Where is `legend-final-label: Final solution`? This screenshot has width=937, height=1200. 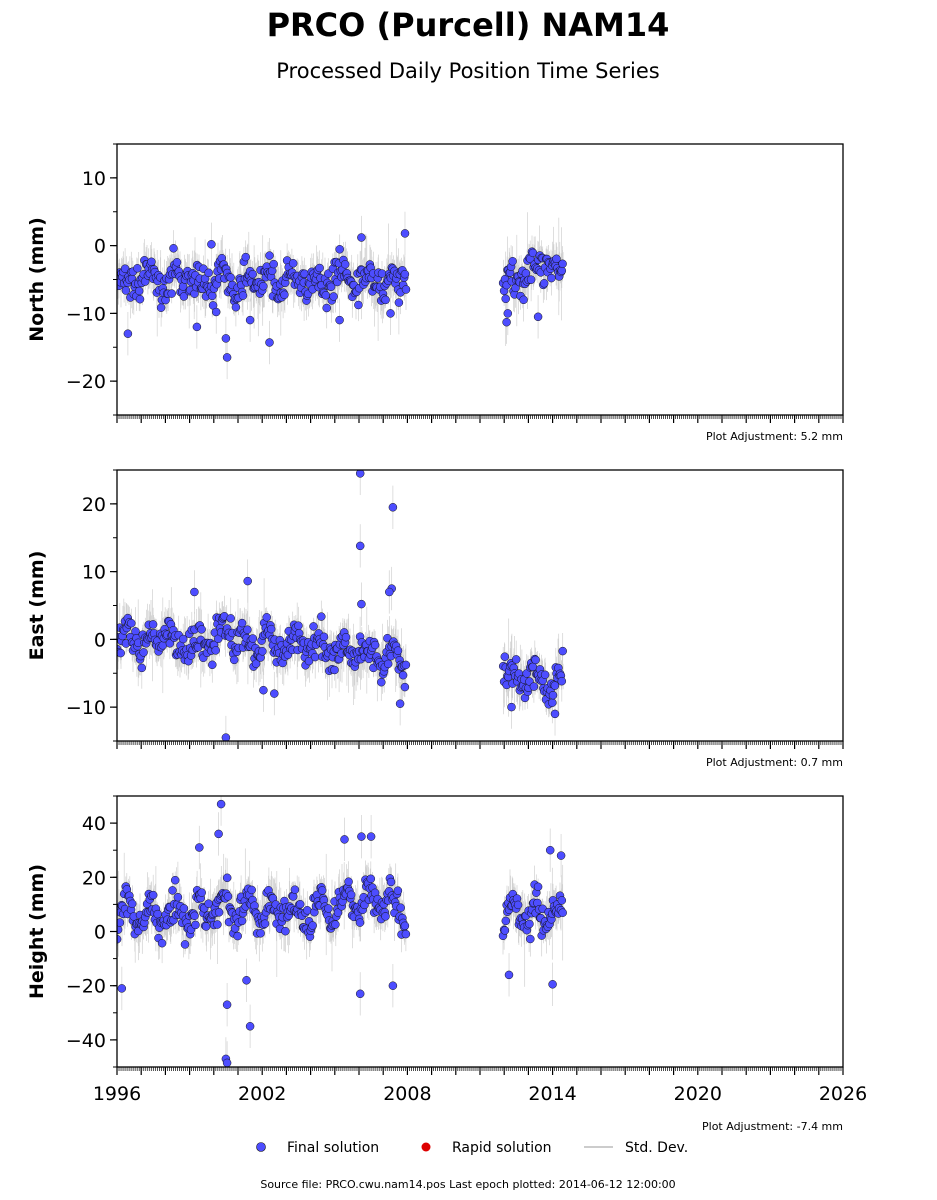
legend-final-label: Final solution is located at coordinates (333, 1148).